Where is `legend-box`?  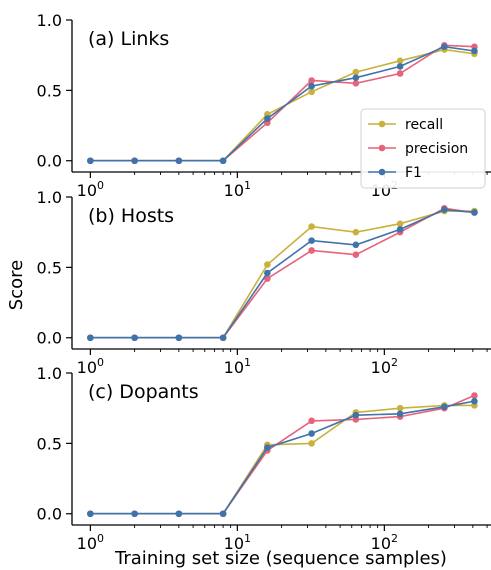
legend-box is located at coordinates (423, 148).